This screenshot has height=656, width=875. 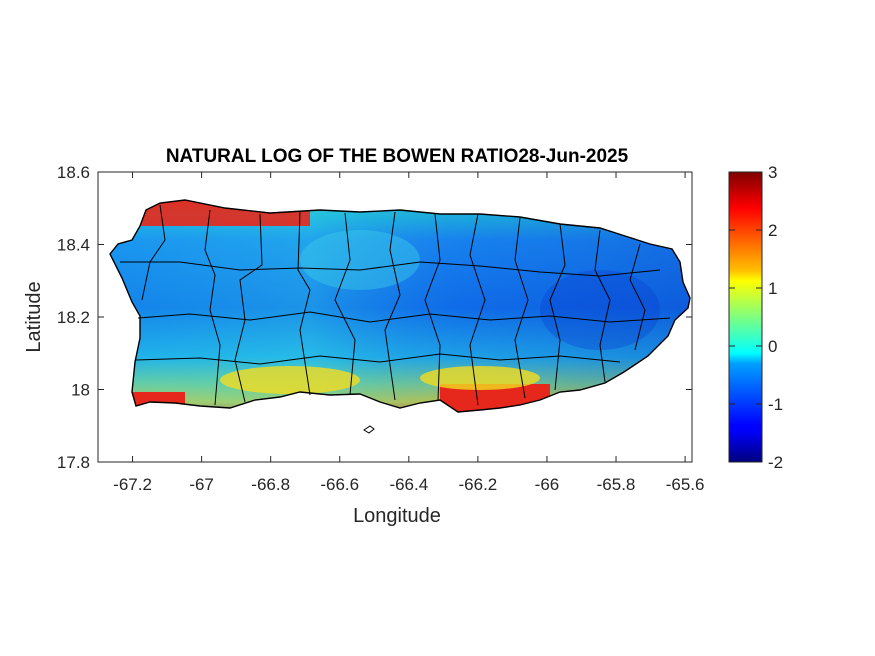 What do you see at coordinates (201, 484) in the screenshot?
I see `x-tick-label: -67` at bounding box center [201, 484].